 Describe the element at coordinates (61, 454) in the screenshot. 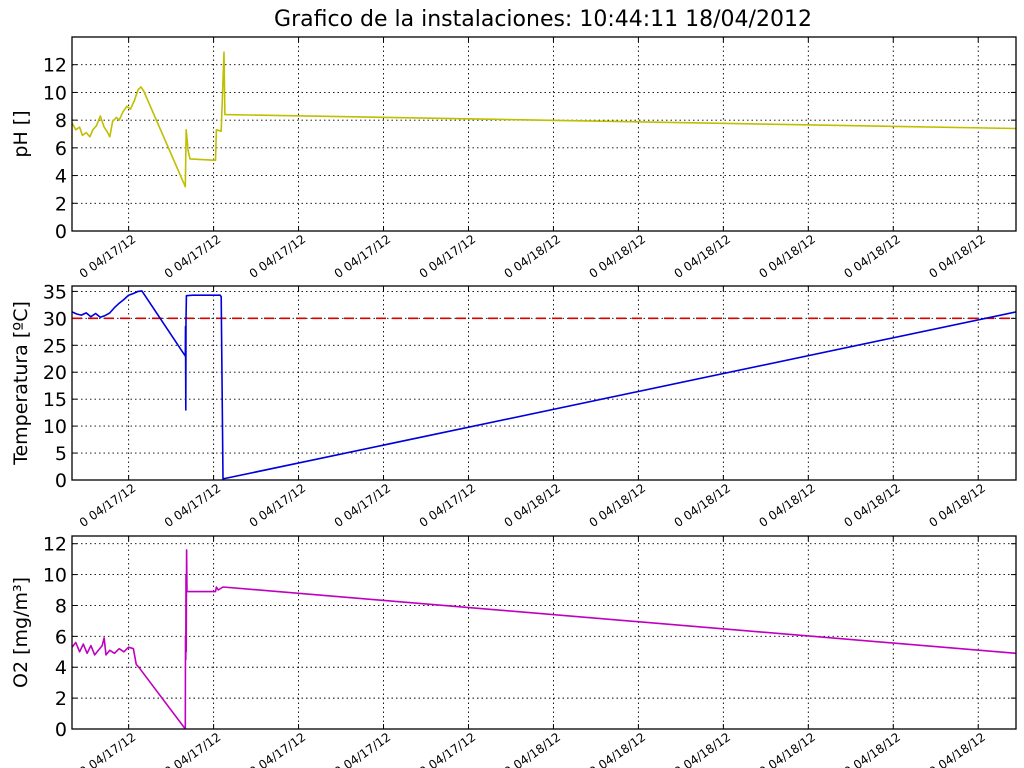

I see `temperature-y-tick-label: 5` at that location.